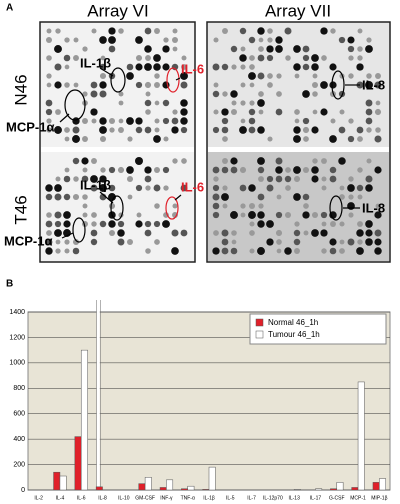 The width and height of the screenshot is (400, 504). What do you see at coordinates (379, 498) in the screenshot?
I see `x-tick-label: MIP-1β` at bounding box center [379, 498].